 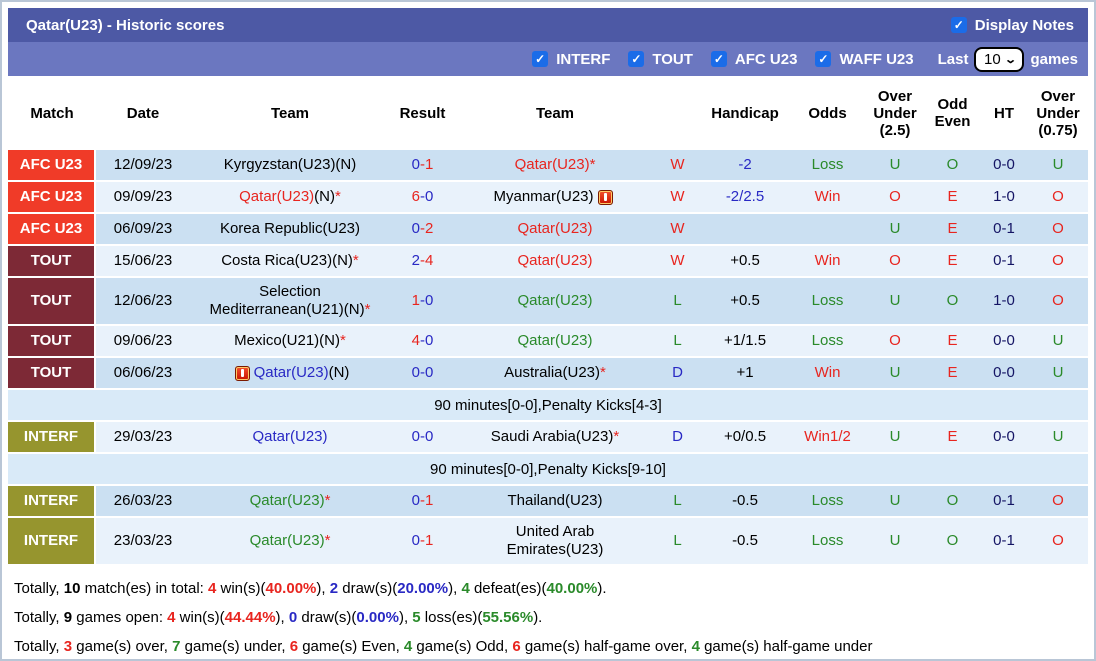 What do you see at coordinates (415, 340) in the screenshot?
I see `home-score: 4` at bounding box center [415, 340].